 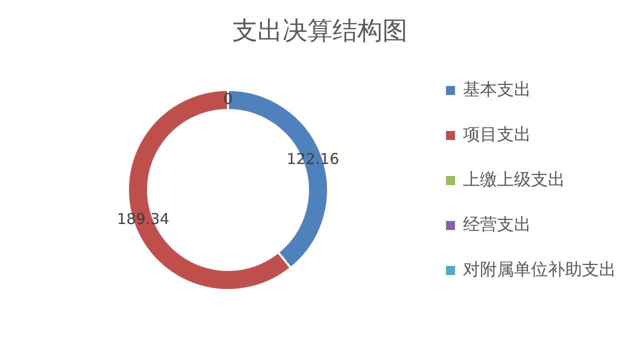 I want to click on chart-title: 支出决算结构图, so click(x=320, y=31).